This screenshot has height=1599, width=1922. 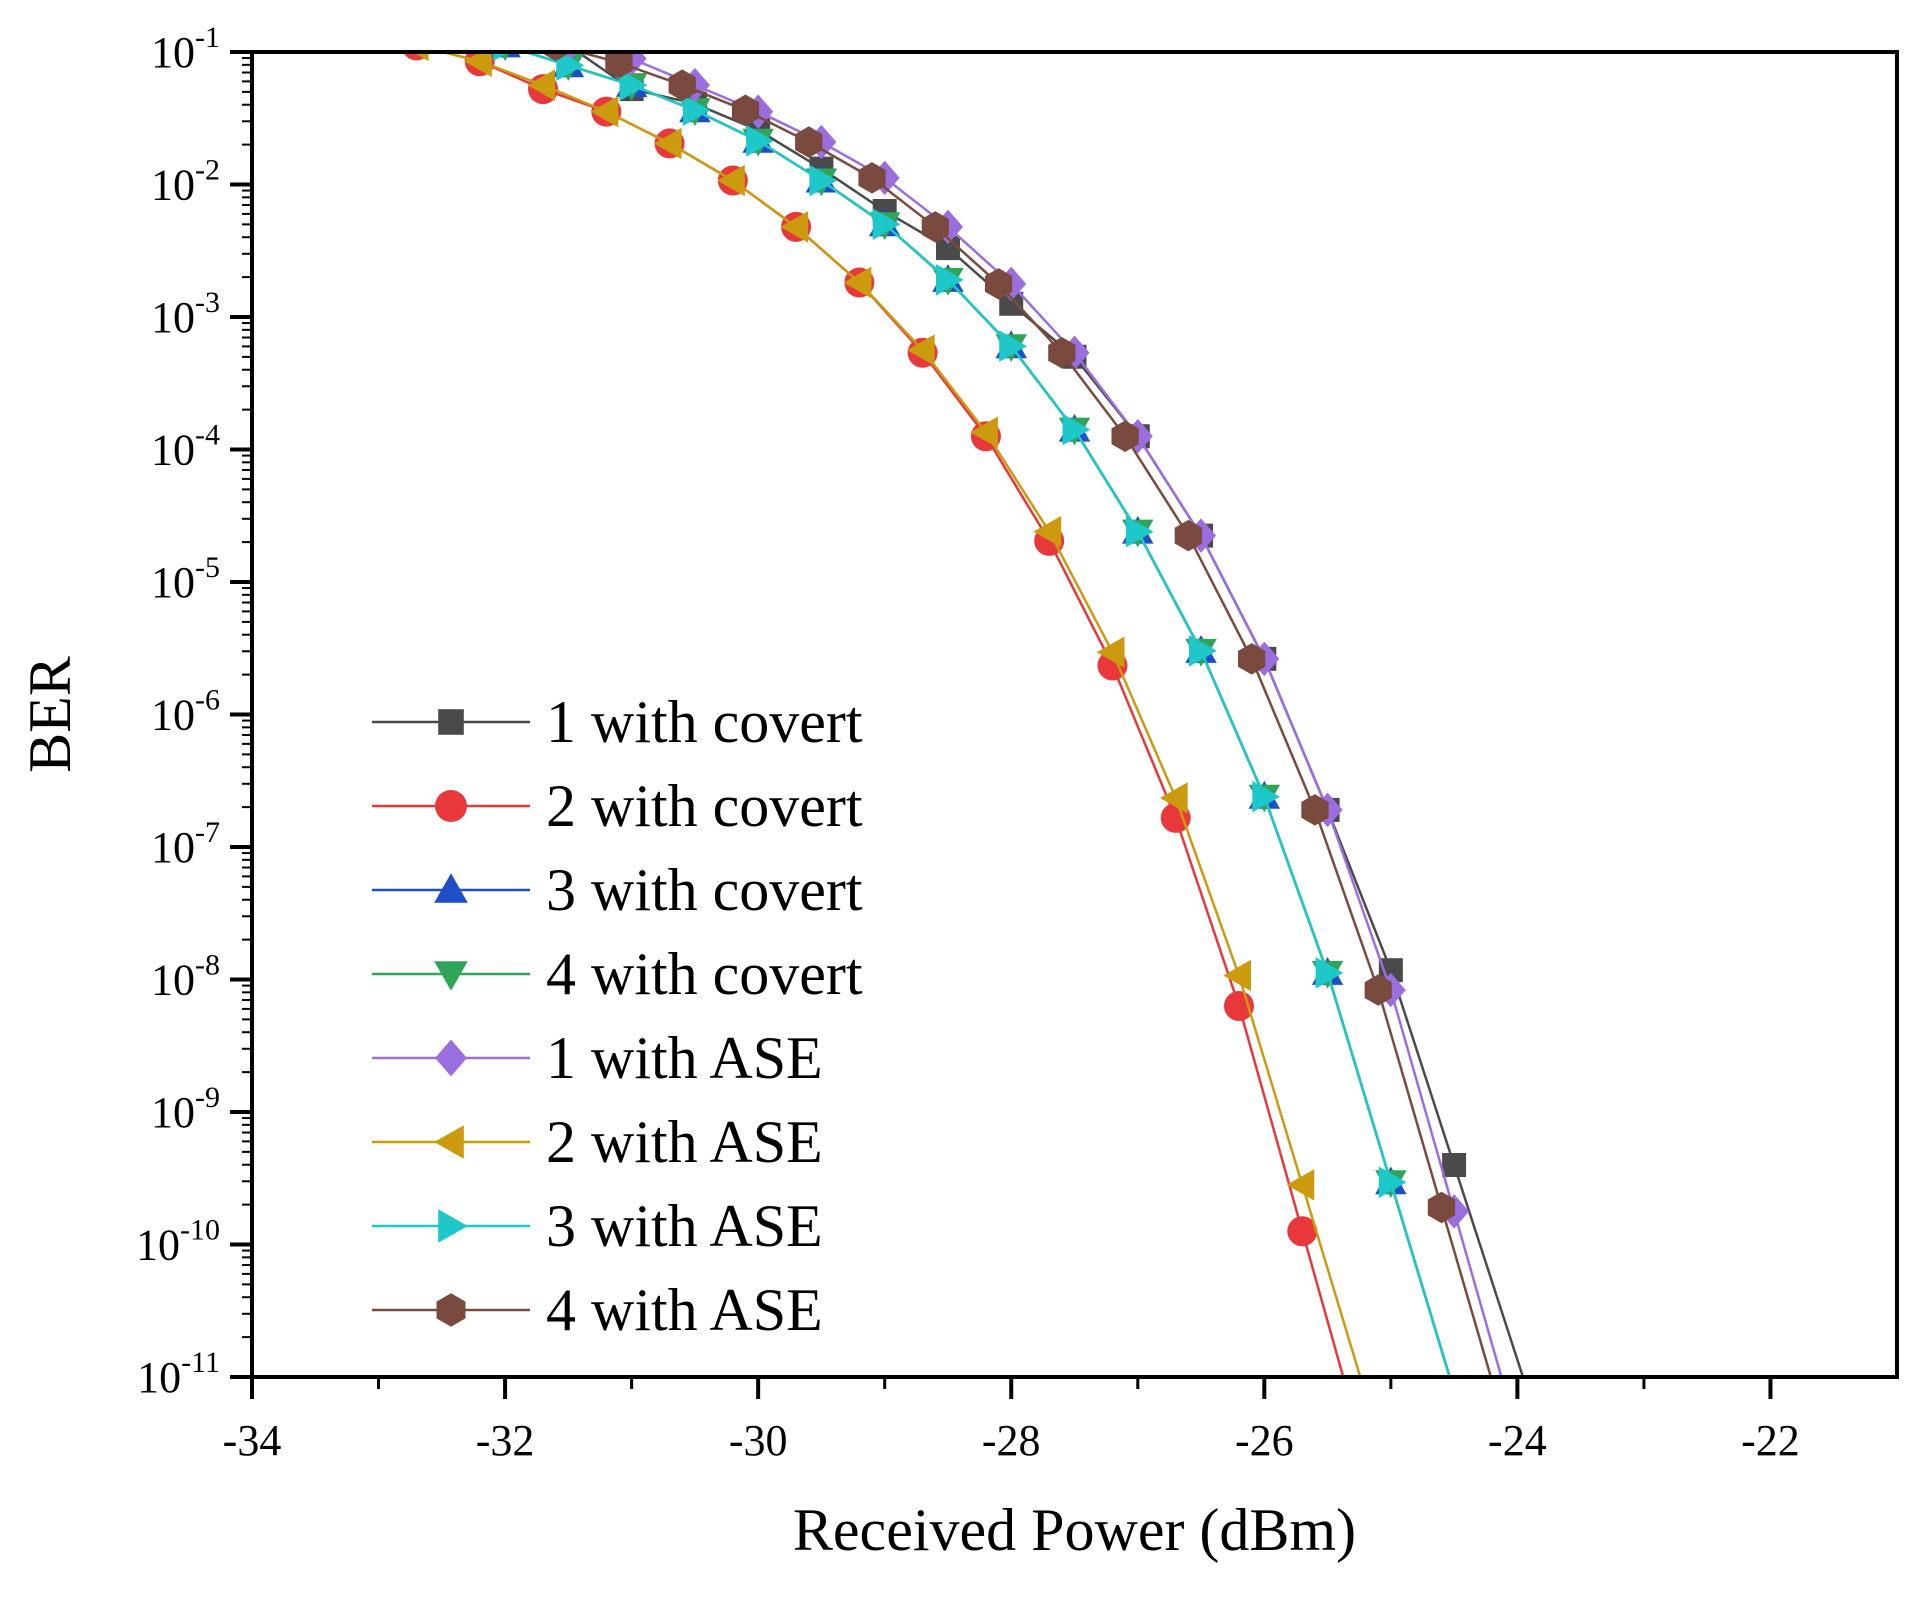 I want to click on legend-label: 2 with covert, so click(x=704, y=806).